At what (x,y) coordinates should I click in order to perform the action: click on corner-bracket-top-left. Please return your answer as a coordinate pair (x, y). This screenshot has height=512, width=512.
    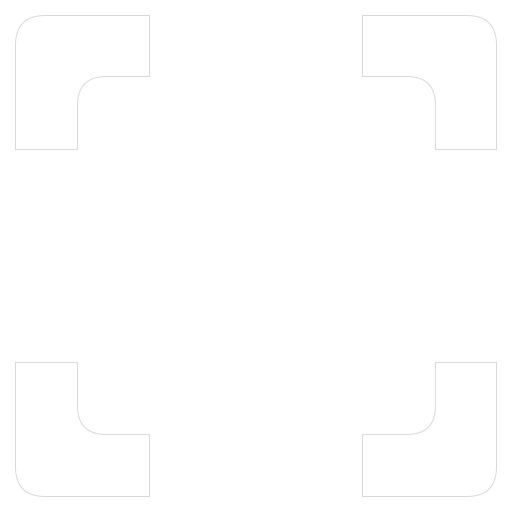
    Looking at the image, I should click on (82, 82).